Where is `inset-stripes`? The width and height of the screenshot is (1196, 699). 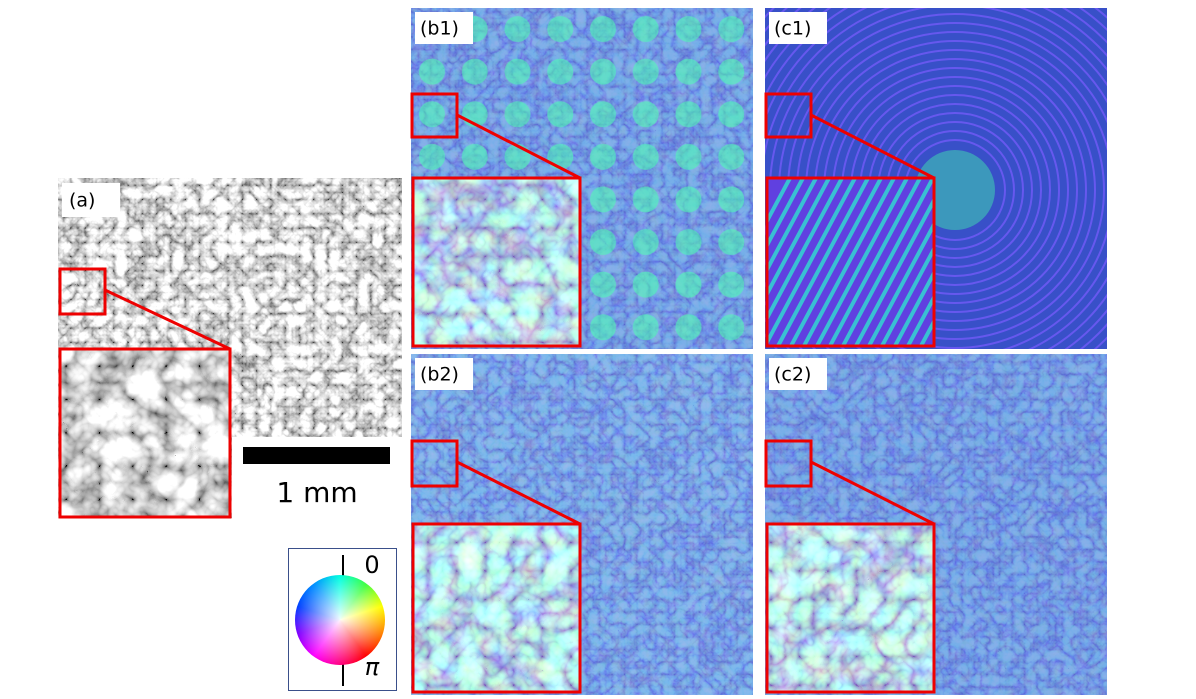
inset-stripes is located at coordinates (850, 262).